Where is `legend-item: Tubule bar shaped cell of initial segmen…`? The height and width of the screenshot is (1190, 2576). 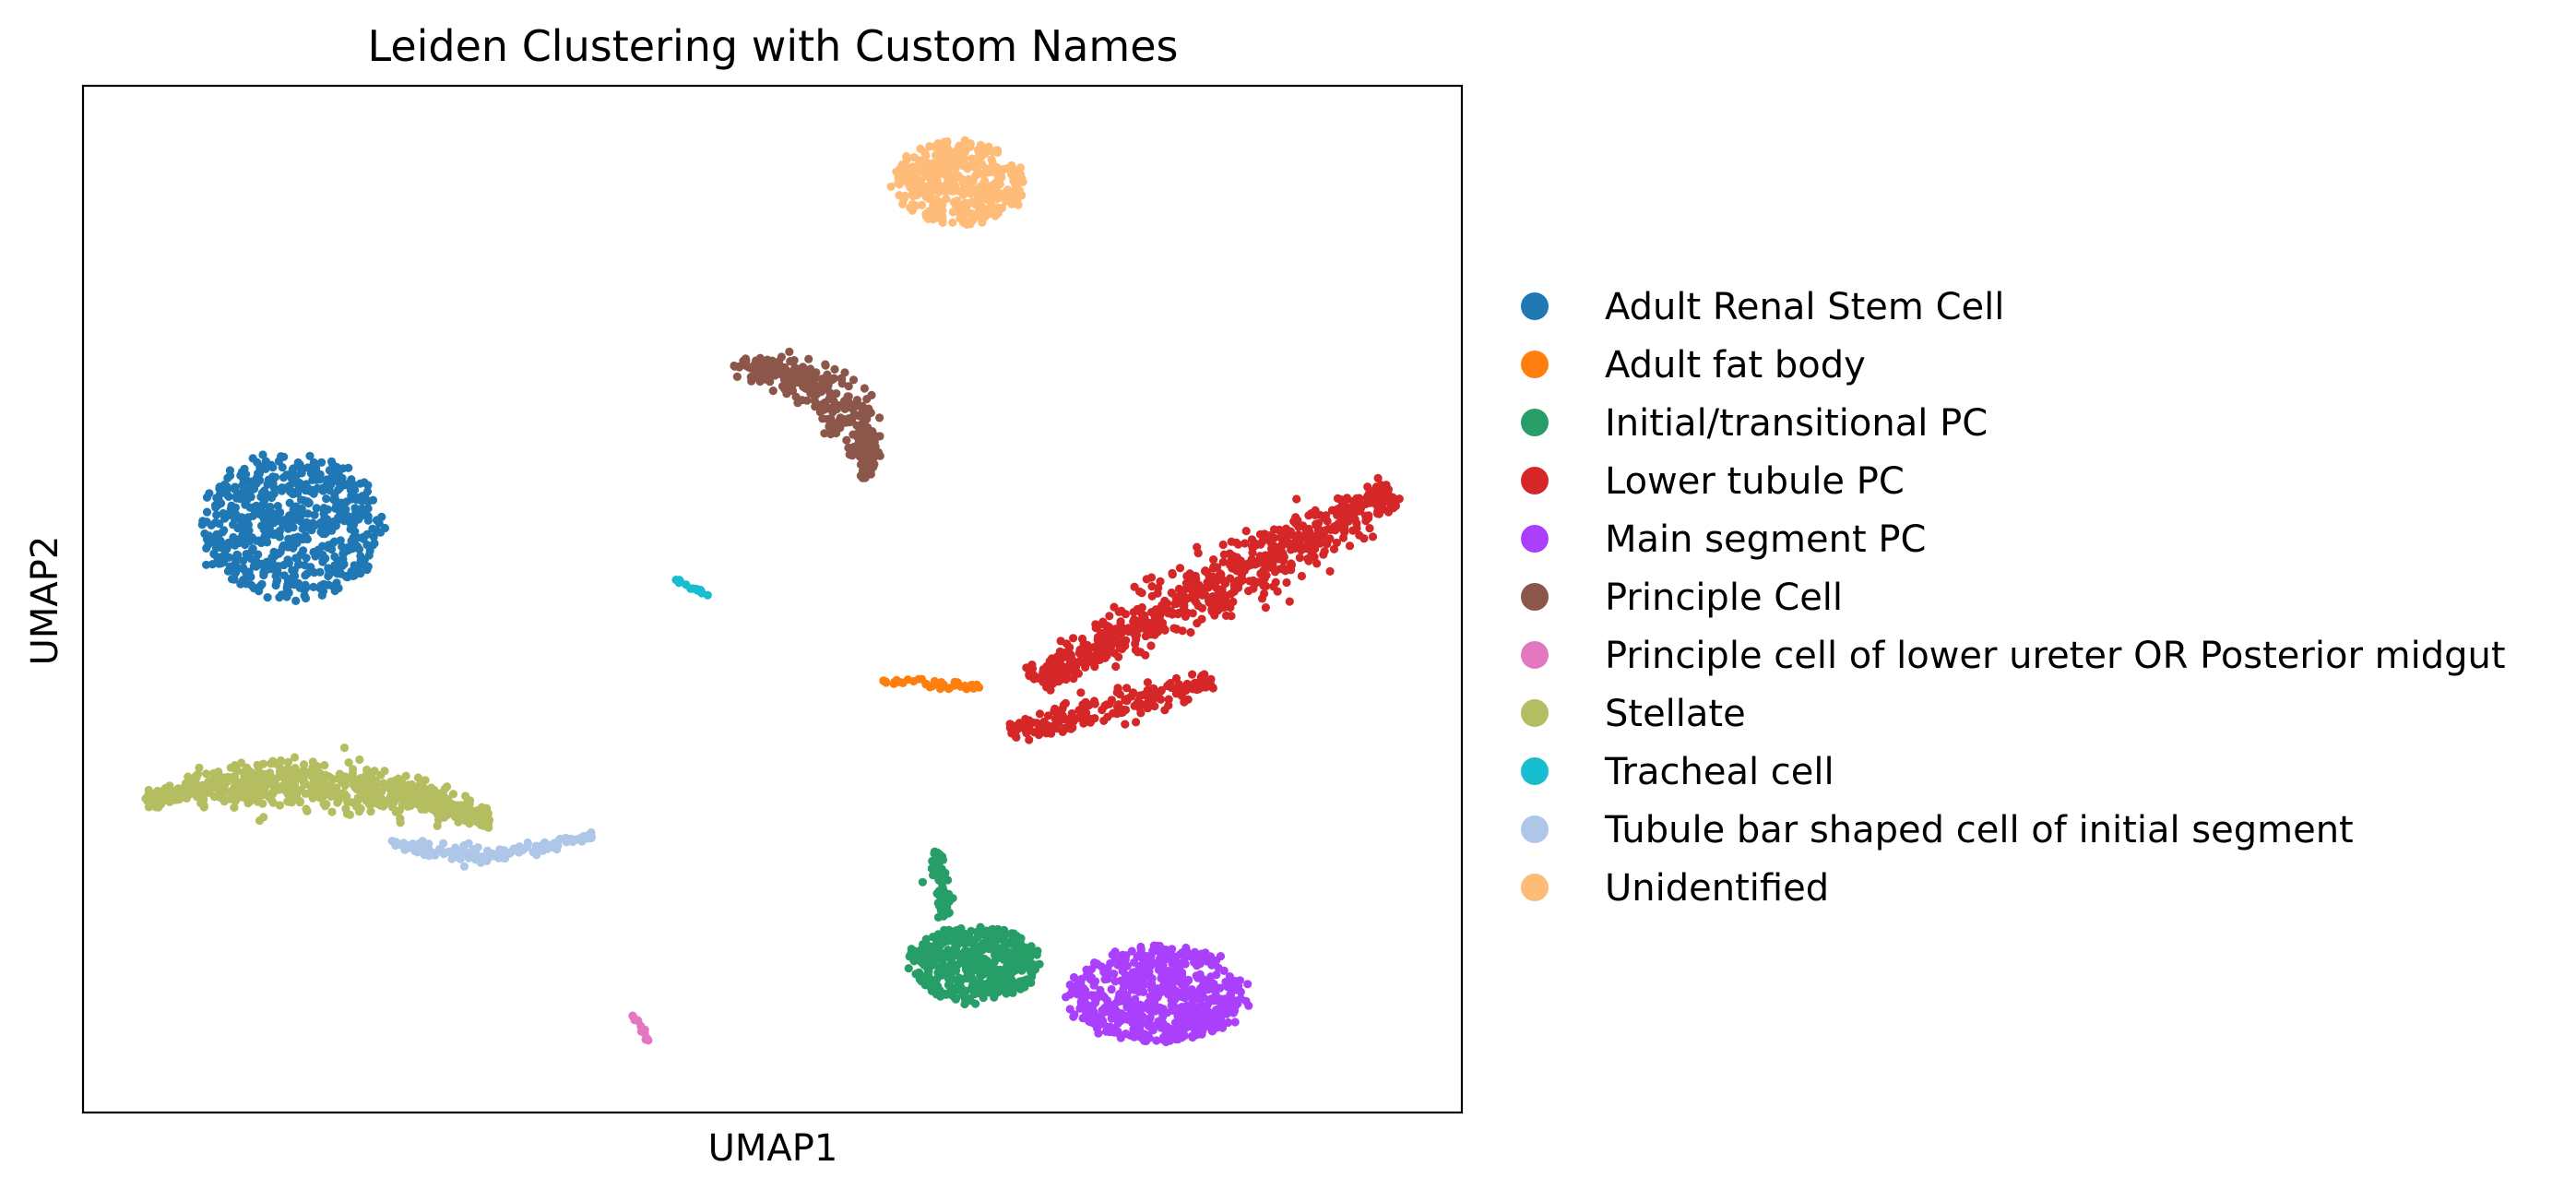 legend-item: Tubule bar shaped cell of initial segmen… is located at coordinates (1937, 830).